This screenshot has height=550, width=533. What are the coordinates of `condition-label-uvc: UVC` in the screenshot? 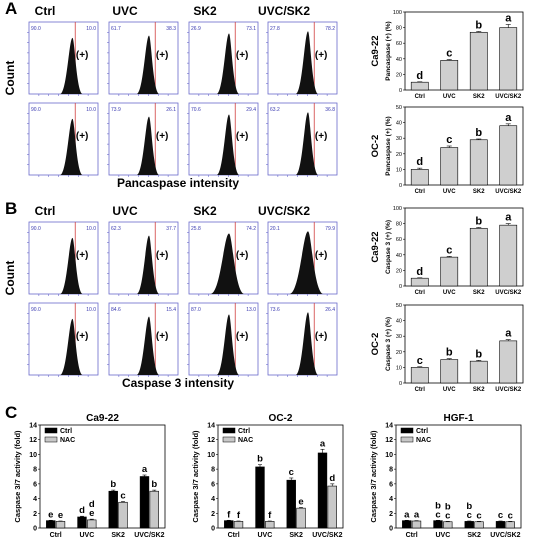 It's located at (125, 11).